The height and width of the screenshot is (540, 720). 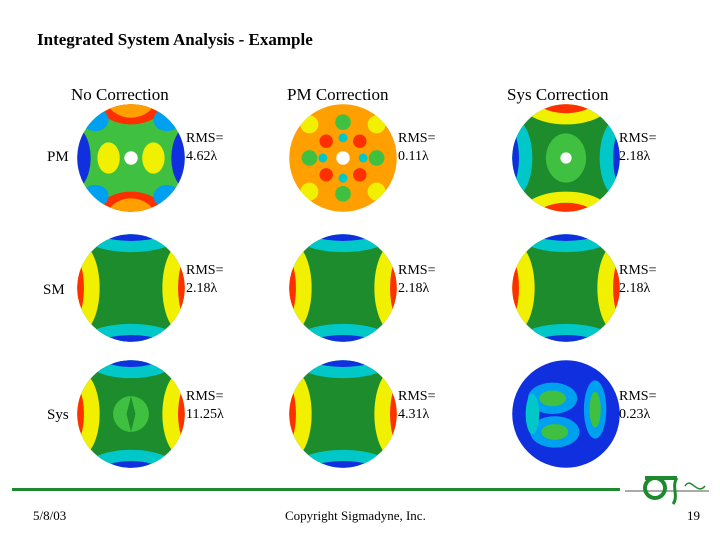 I want to click on column-header-sys-correction: Sys Correction, so click(x=558, y=94).